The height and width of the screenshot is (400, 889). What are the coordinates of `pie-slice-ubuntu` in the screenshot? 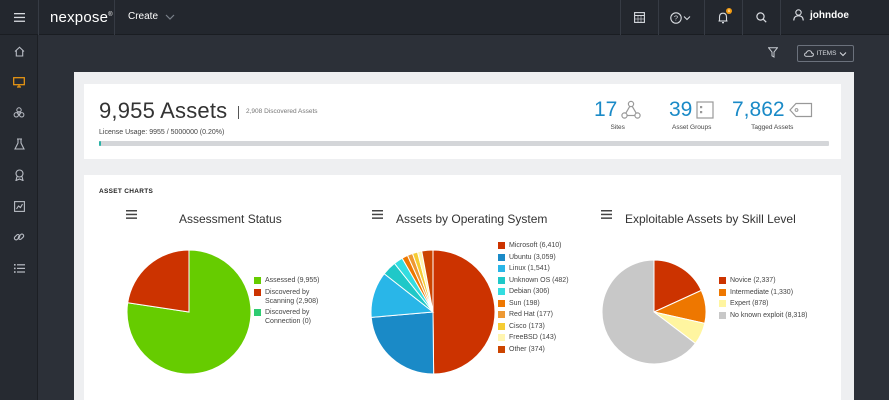 It's located at (402, 343).